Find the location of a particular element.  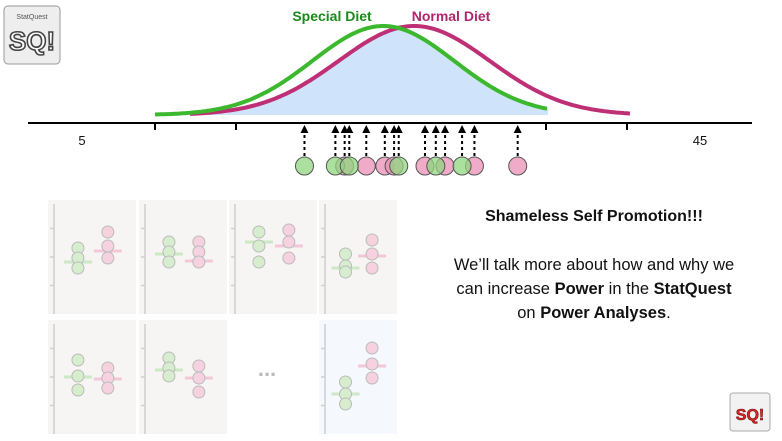

sample-arrows is located at coordinates (411, 140).